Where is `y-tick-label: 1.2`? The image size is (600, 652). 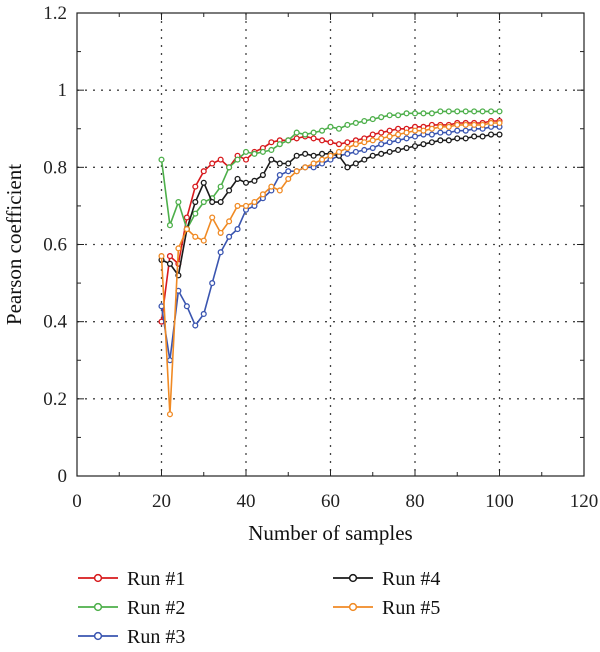 y-tick-label: 1.2 is located at coordinates (55, 13).